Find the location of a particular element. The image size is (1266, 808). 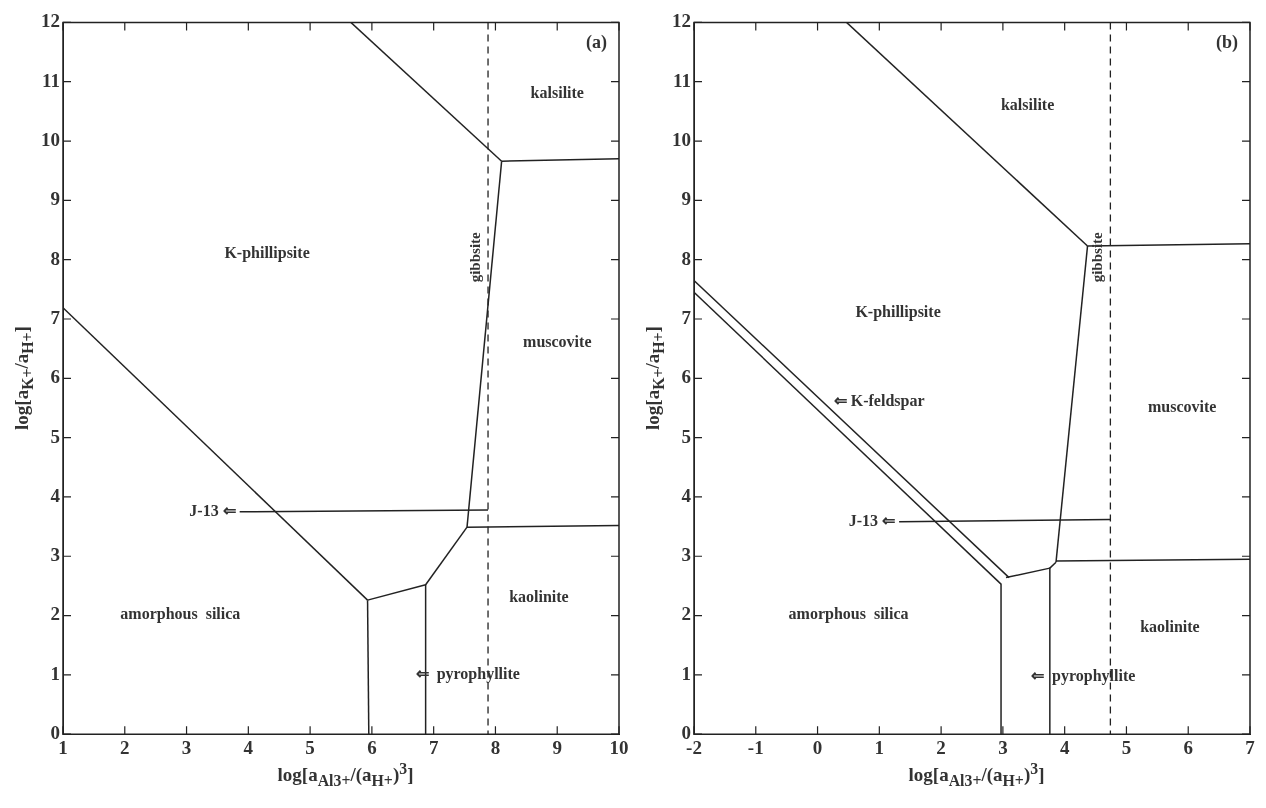

x-tick-label: 9 is located at coordinates (557, 747).